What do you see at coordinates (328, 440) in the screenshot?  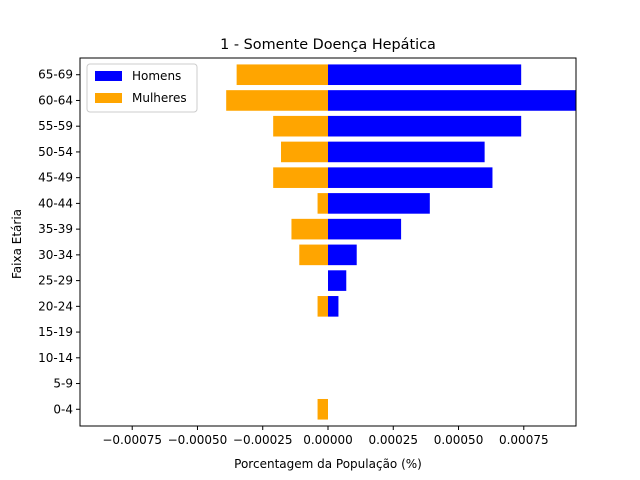 I see `x-tick-label: 0.00000` at bounding box center [328, 440].